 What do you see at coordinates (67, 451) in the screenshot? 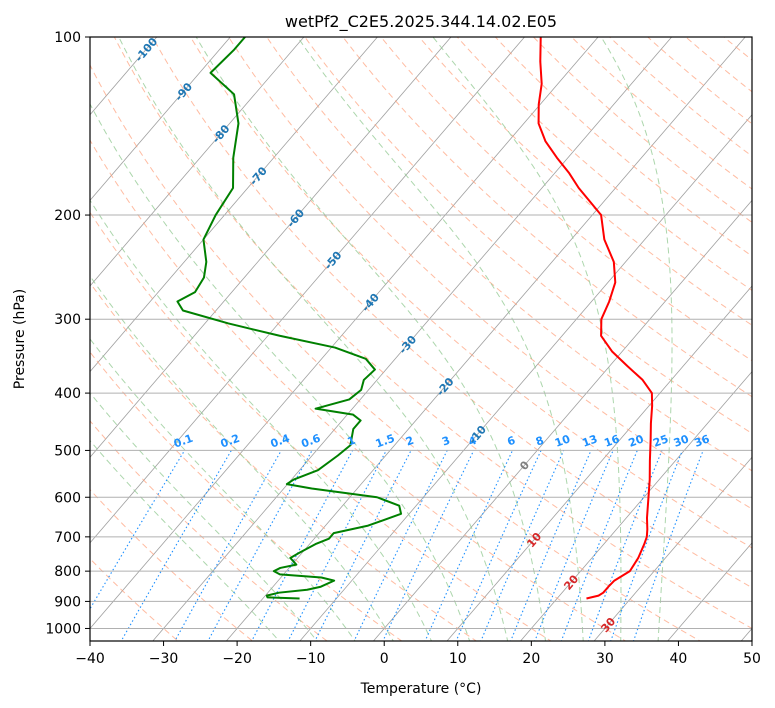
I see `y-tick-label: 500` at bounding box center [67, 451].